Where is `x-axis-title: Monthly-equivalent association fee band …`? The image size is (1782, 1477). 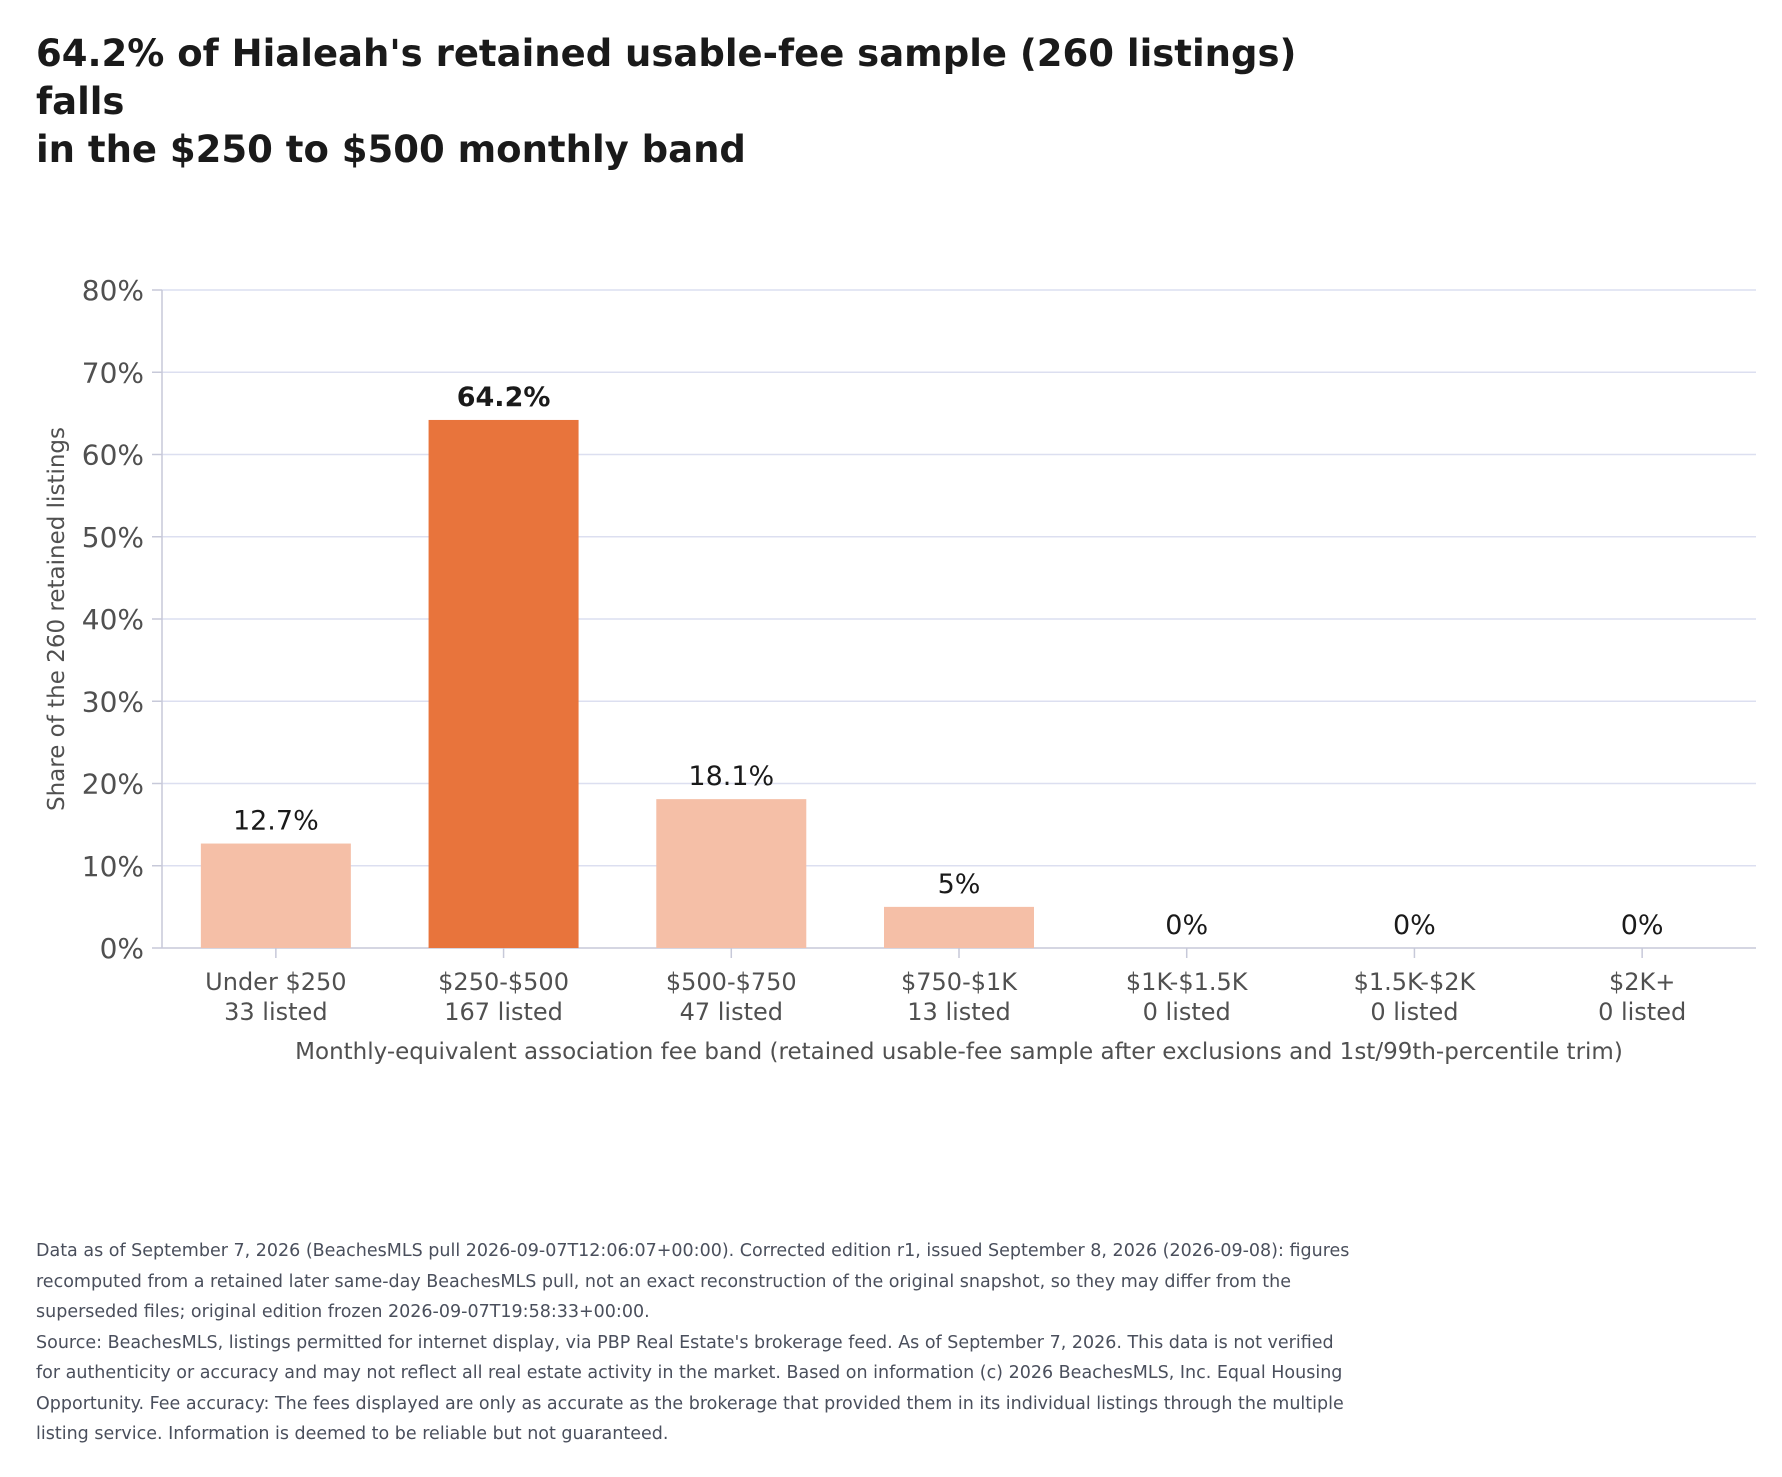
x-axis-title: Monthly-equivalent association fee band … is located at coordinates (959, 1052).